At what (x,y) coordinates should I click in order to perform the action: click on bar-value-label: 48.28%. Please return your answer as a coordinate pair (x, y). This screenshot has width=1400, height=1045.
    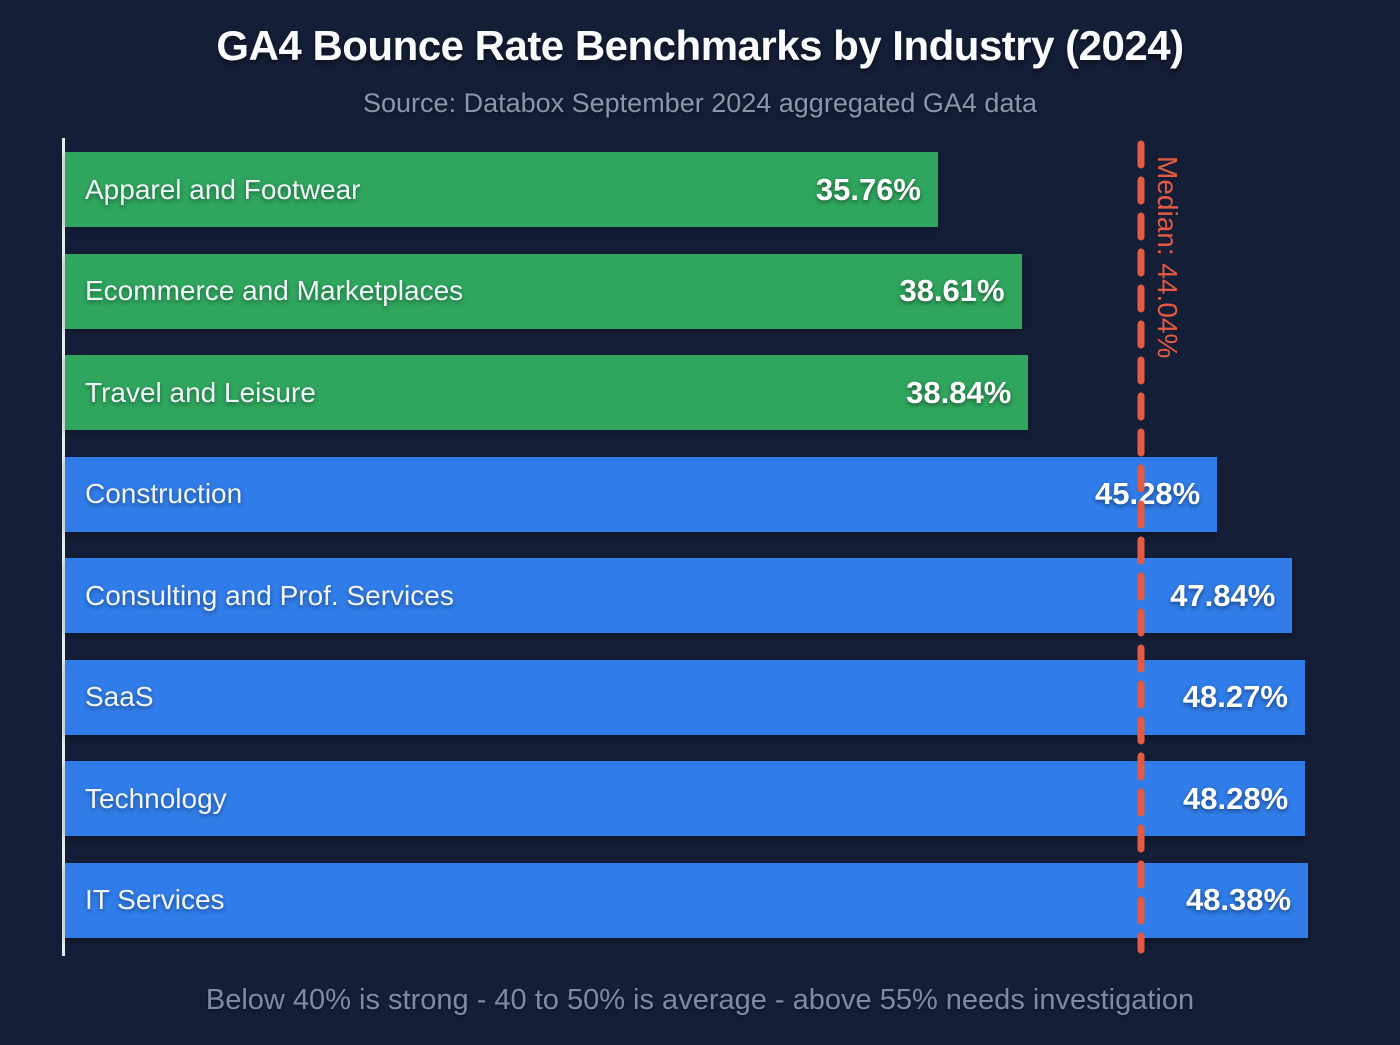
    Looking at the image, I should click on (1236, 798).